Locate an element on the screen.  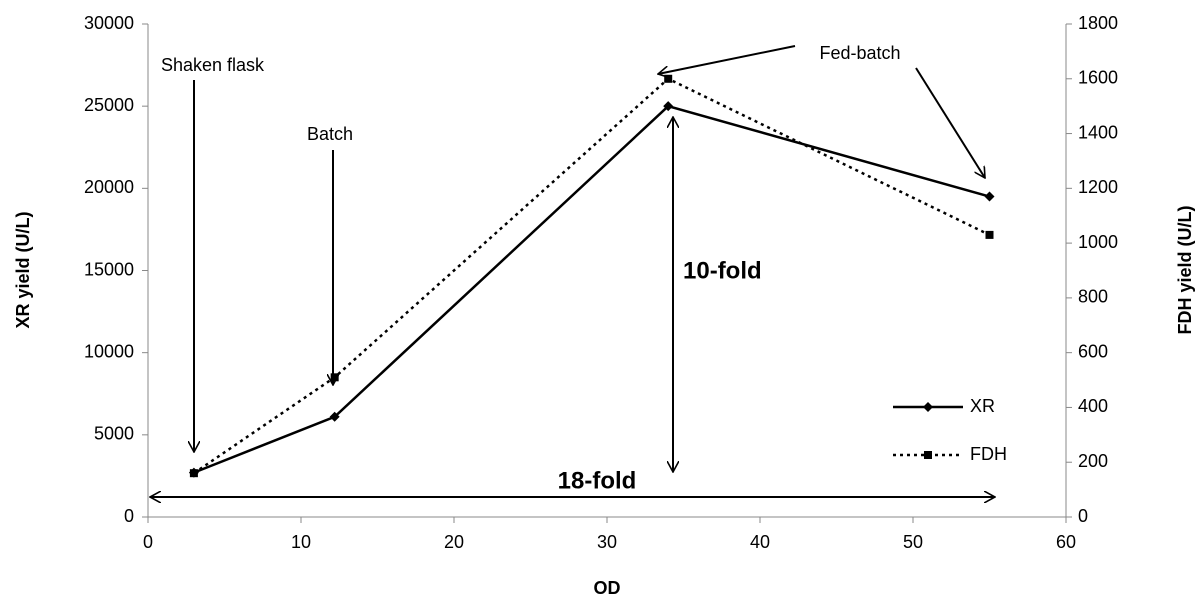
y-tick-label: 25000 is located at coordinates (109, 105).